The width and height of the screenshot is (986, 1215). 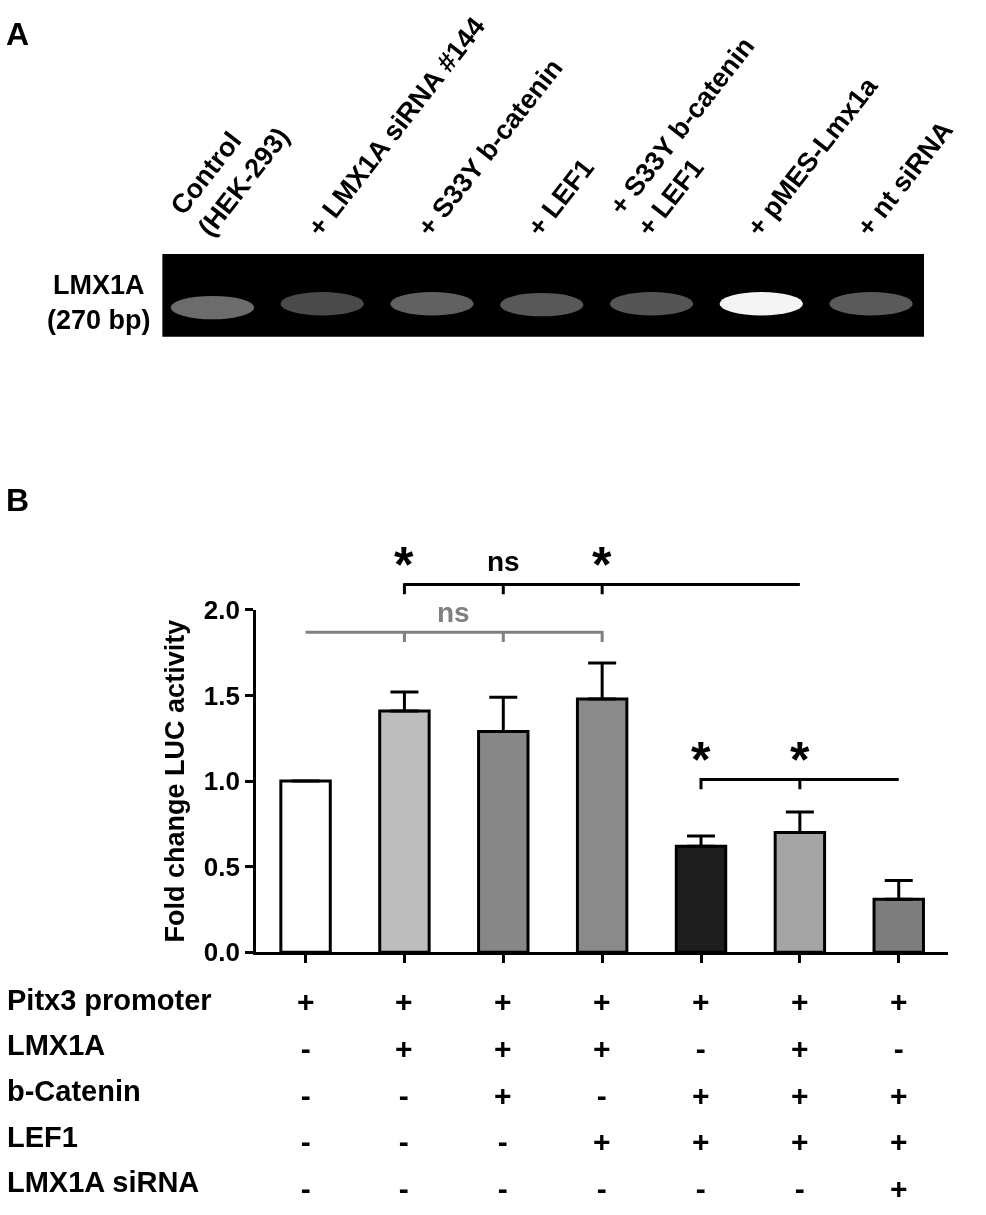 I want to click on text: b-Catenin, so click(x=74, y=1091).